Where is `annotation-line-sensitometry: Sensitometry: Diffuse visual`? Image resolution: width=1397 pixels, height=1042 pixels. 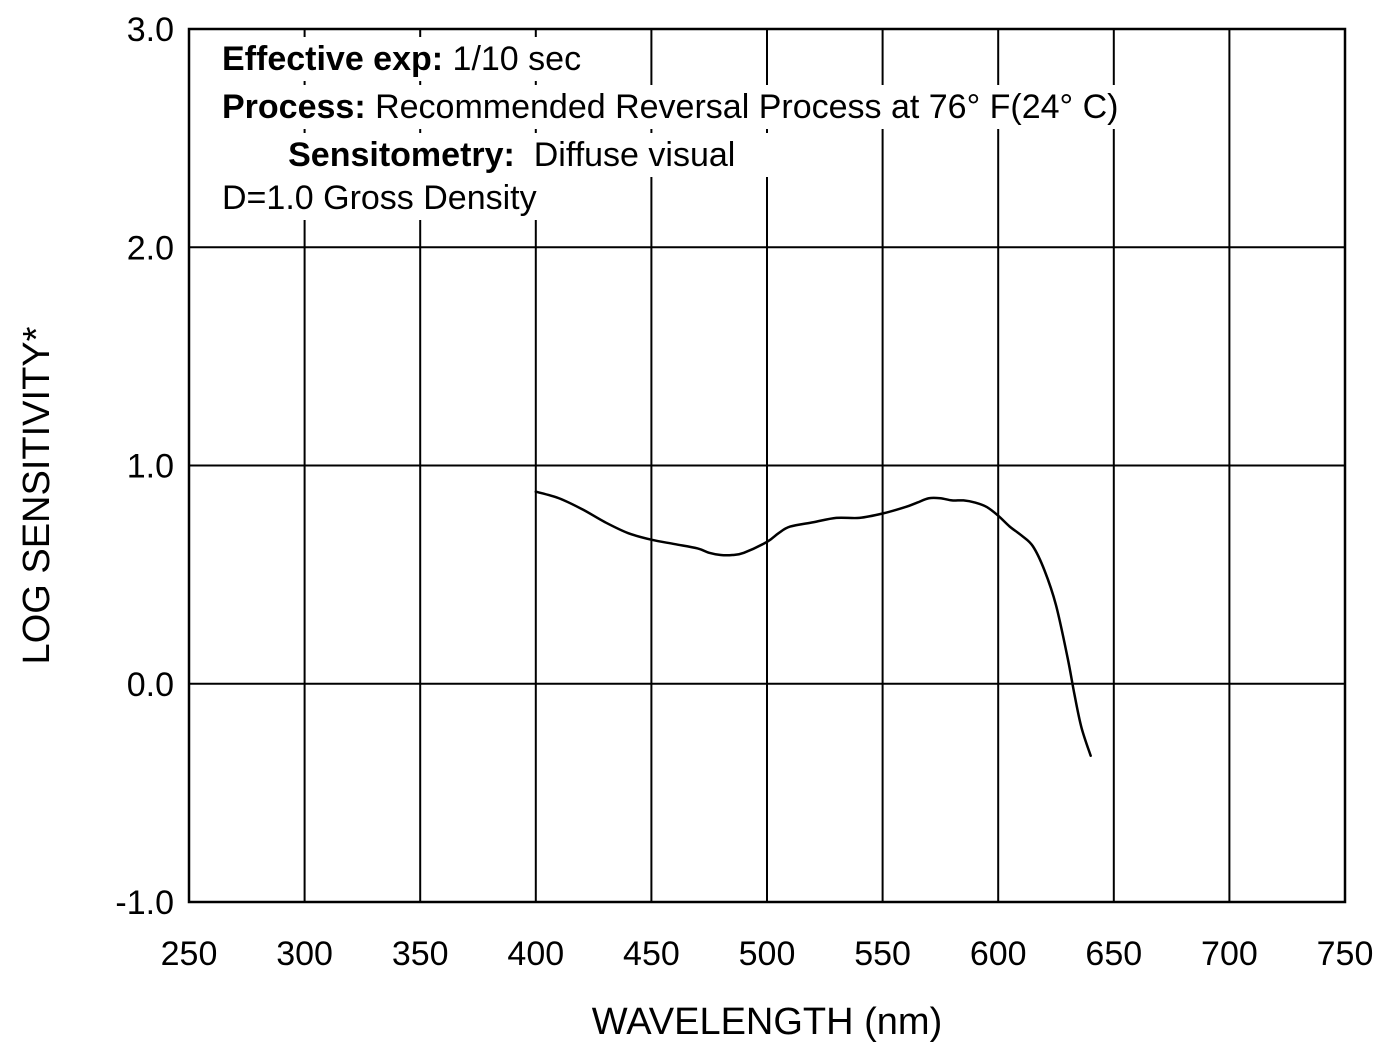 annotation-line-sensitometry: Sensitometry: Diffuse visual is located at coordinates (502, 155).